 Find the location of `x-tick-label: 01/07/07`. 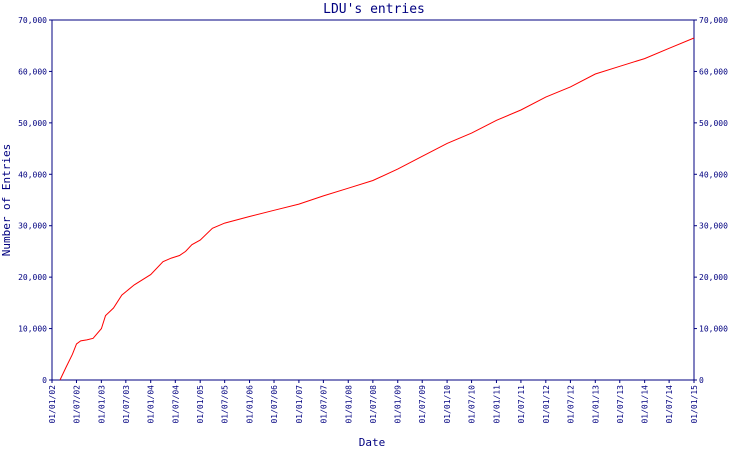

x-tick-label: 01/07/07 is located at coordinates (323, 404).